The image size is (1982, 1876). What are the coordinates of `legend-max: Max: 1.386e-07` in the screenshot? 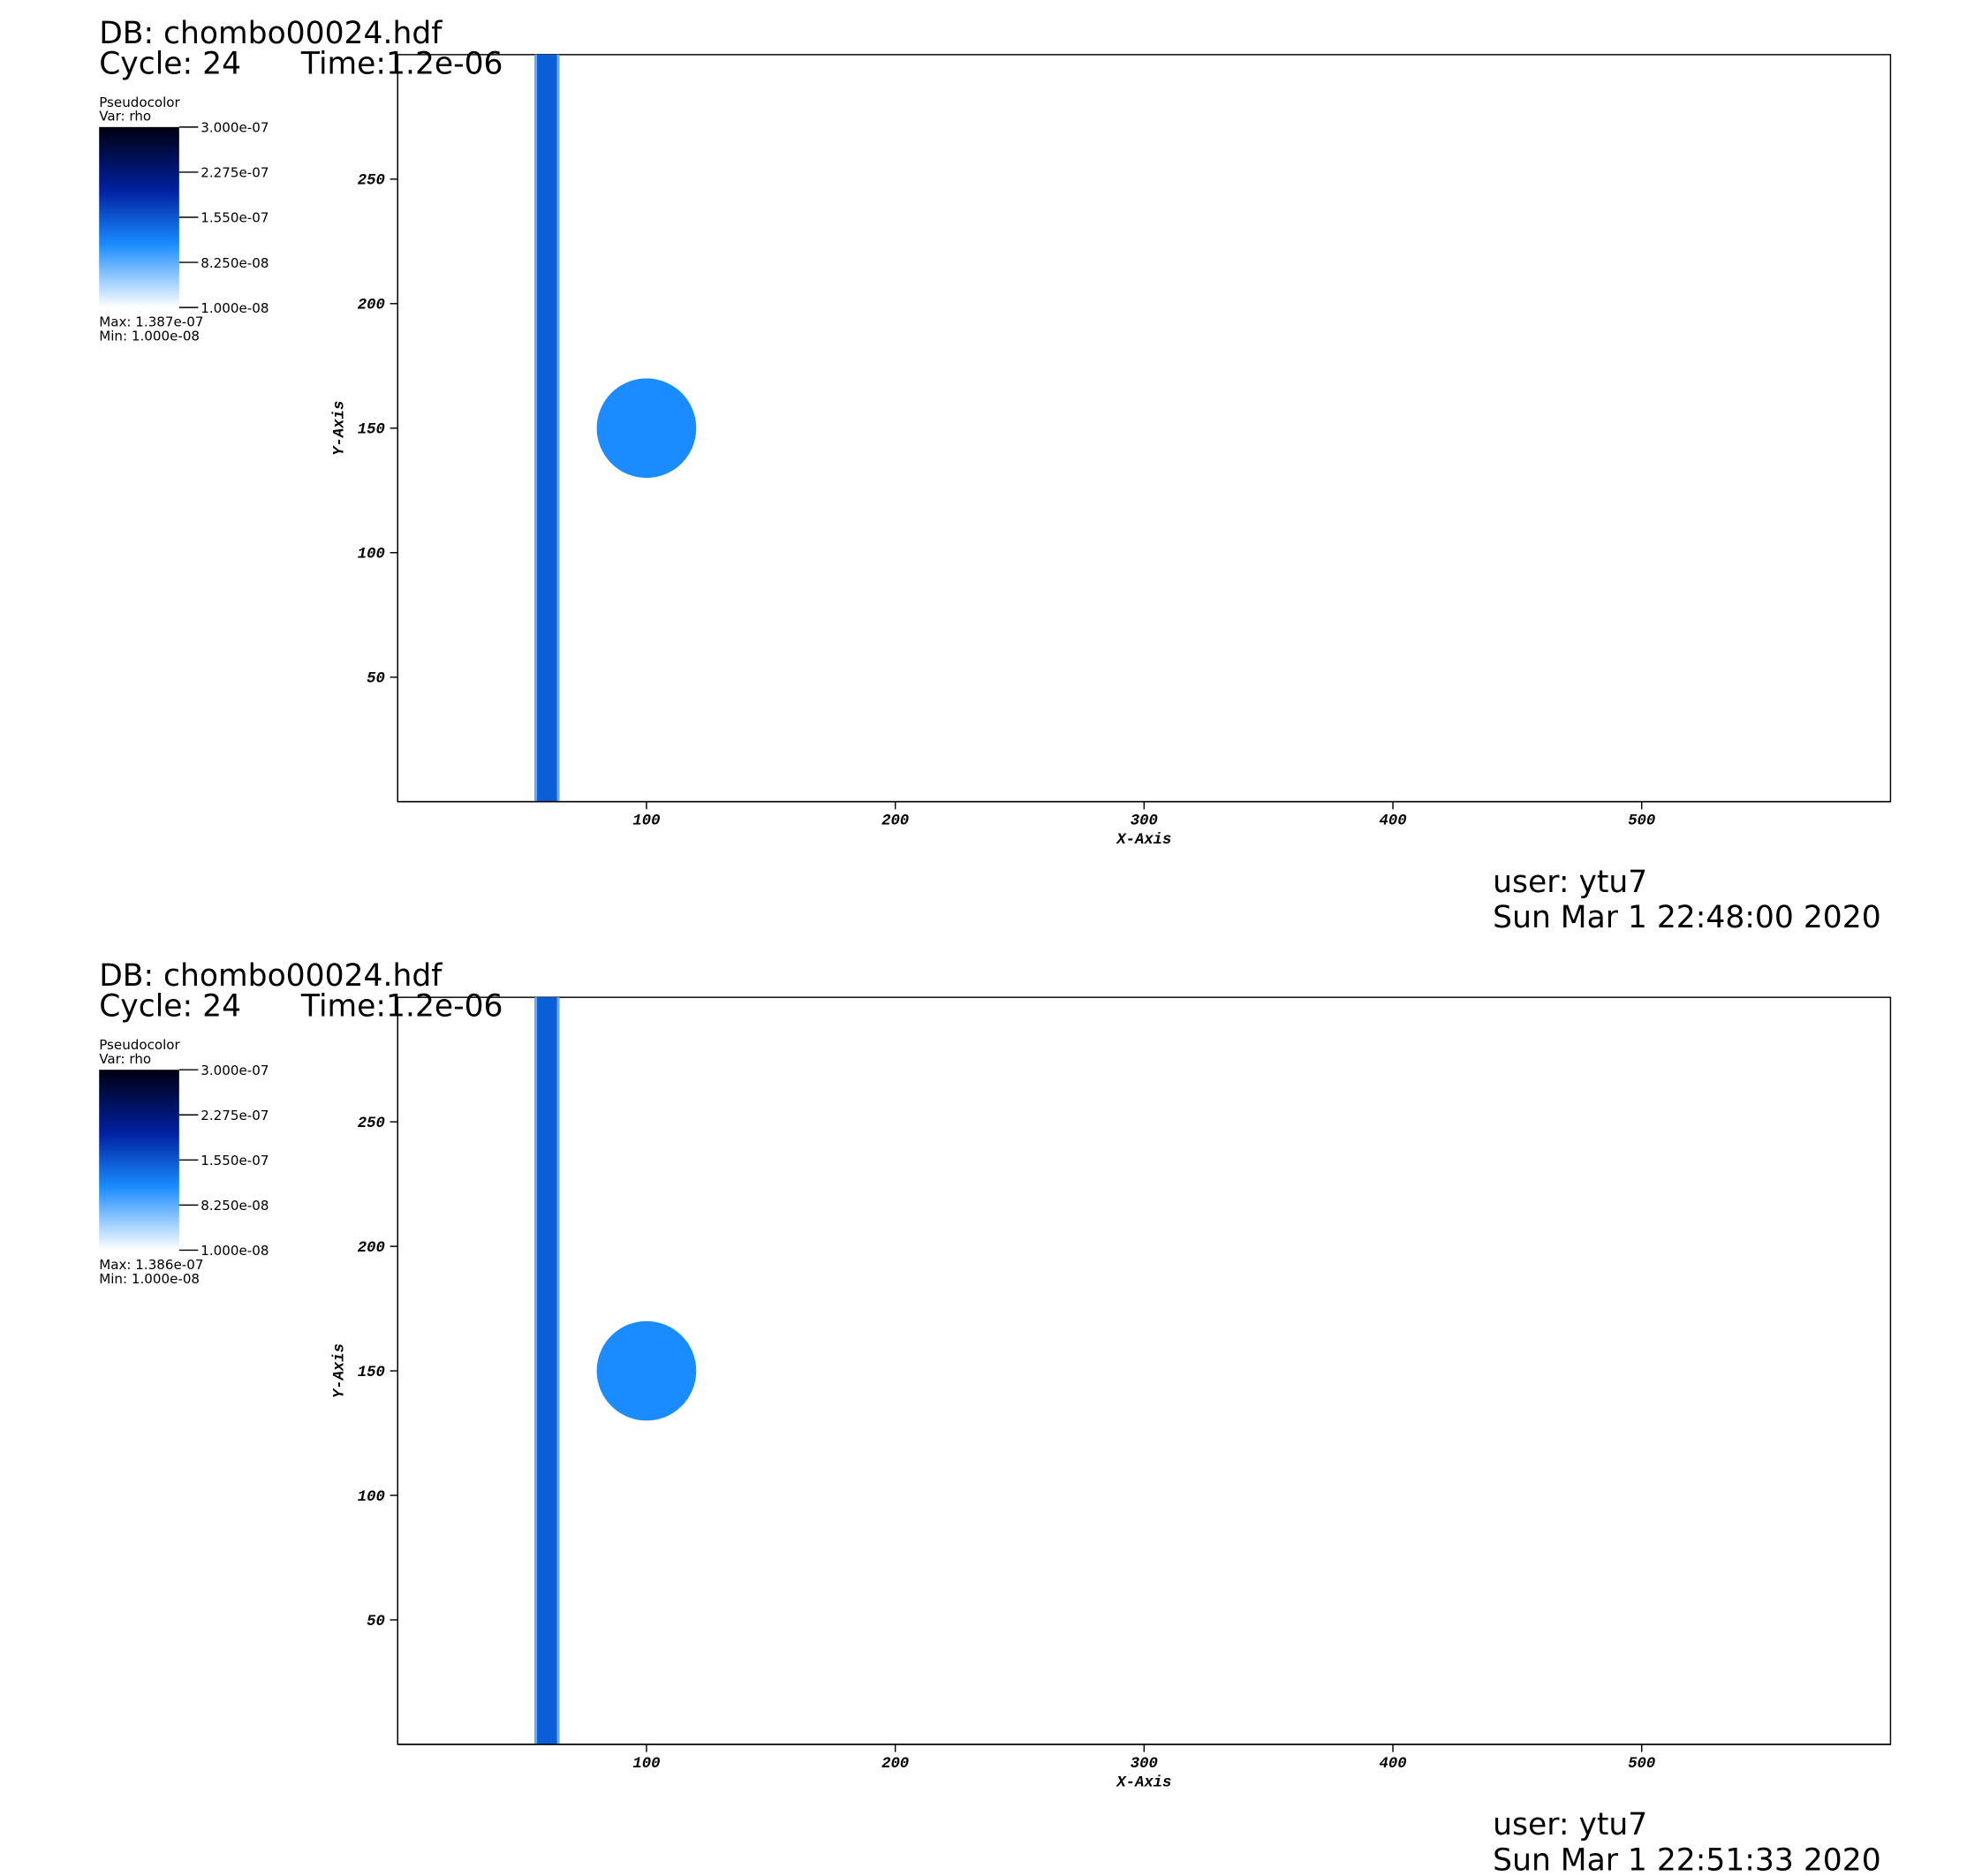 It's located at (151, 1265).